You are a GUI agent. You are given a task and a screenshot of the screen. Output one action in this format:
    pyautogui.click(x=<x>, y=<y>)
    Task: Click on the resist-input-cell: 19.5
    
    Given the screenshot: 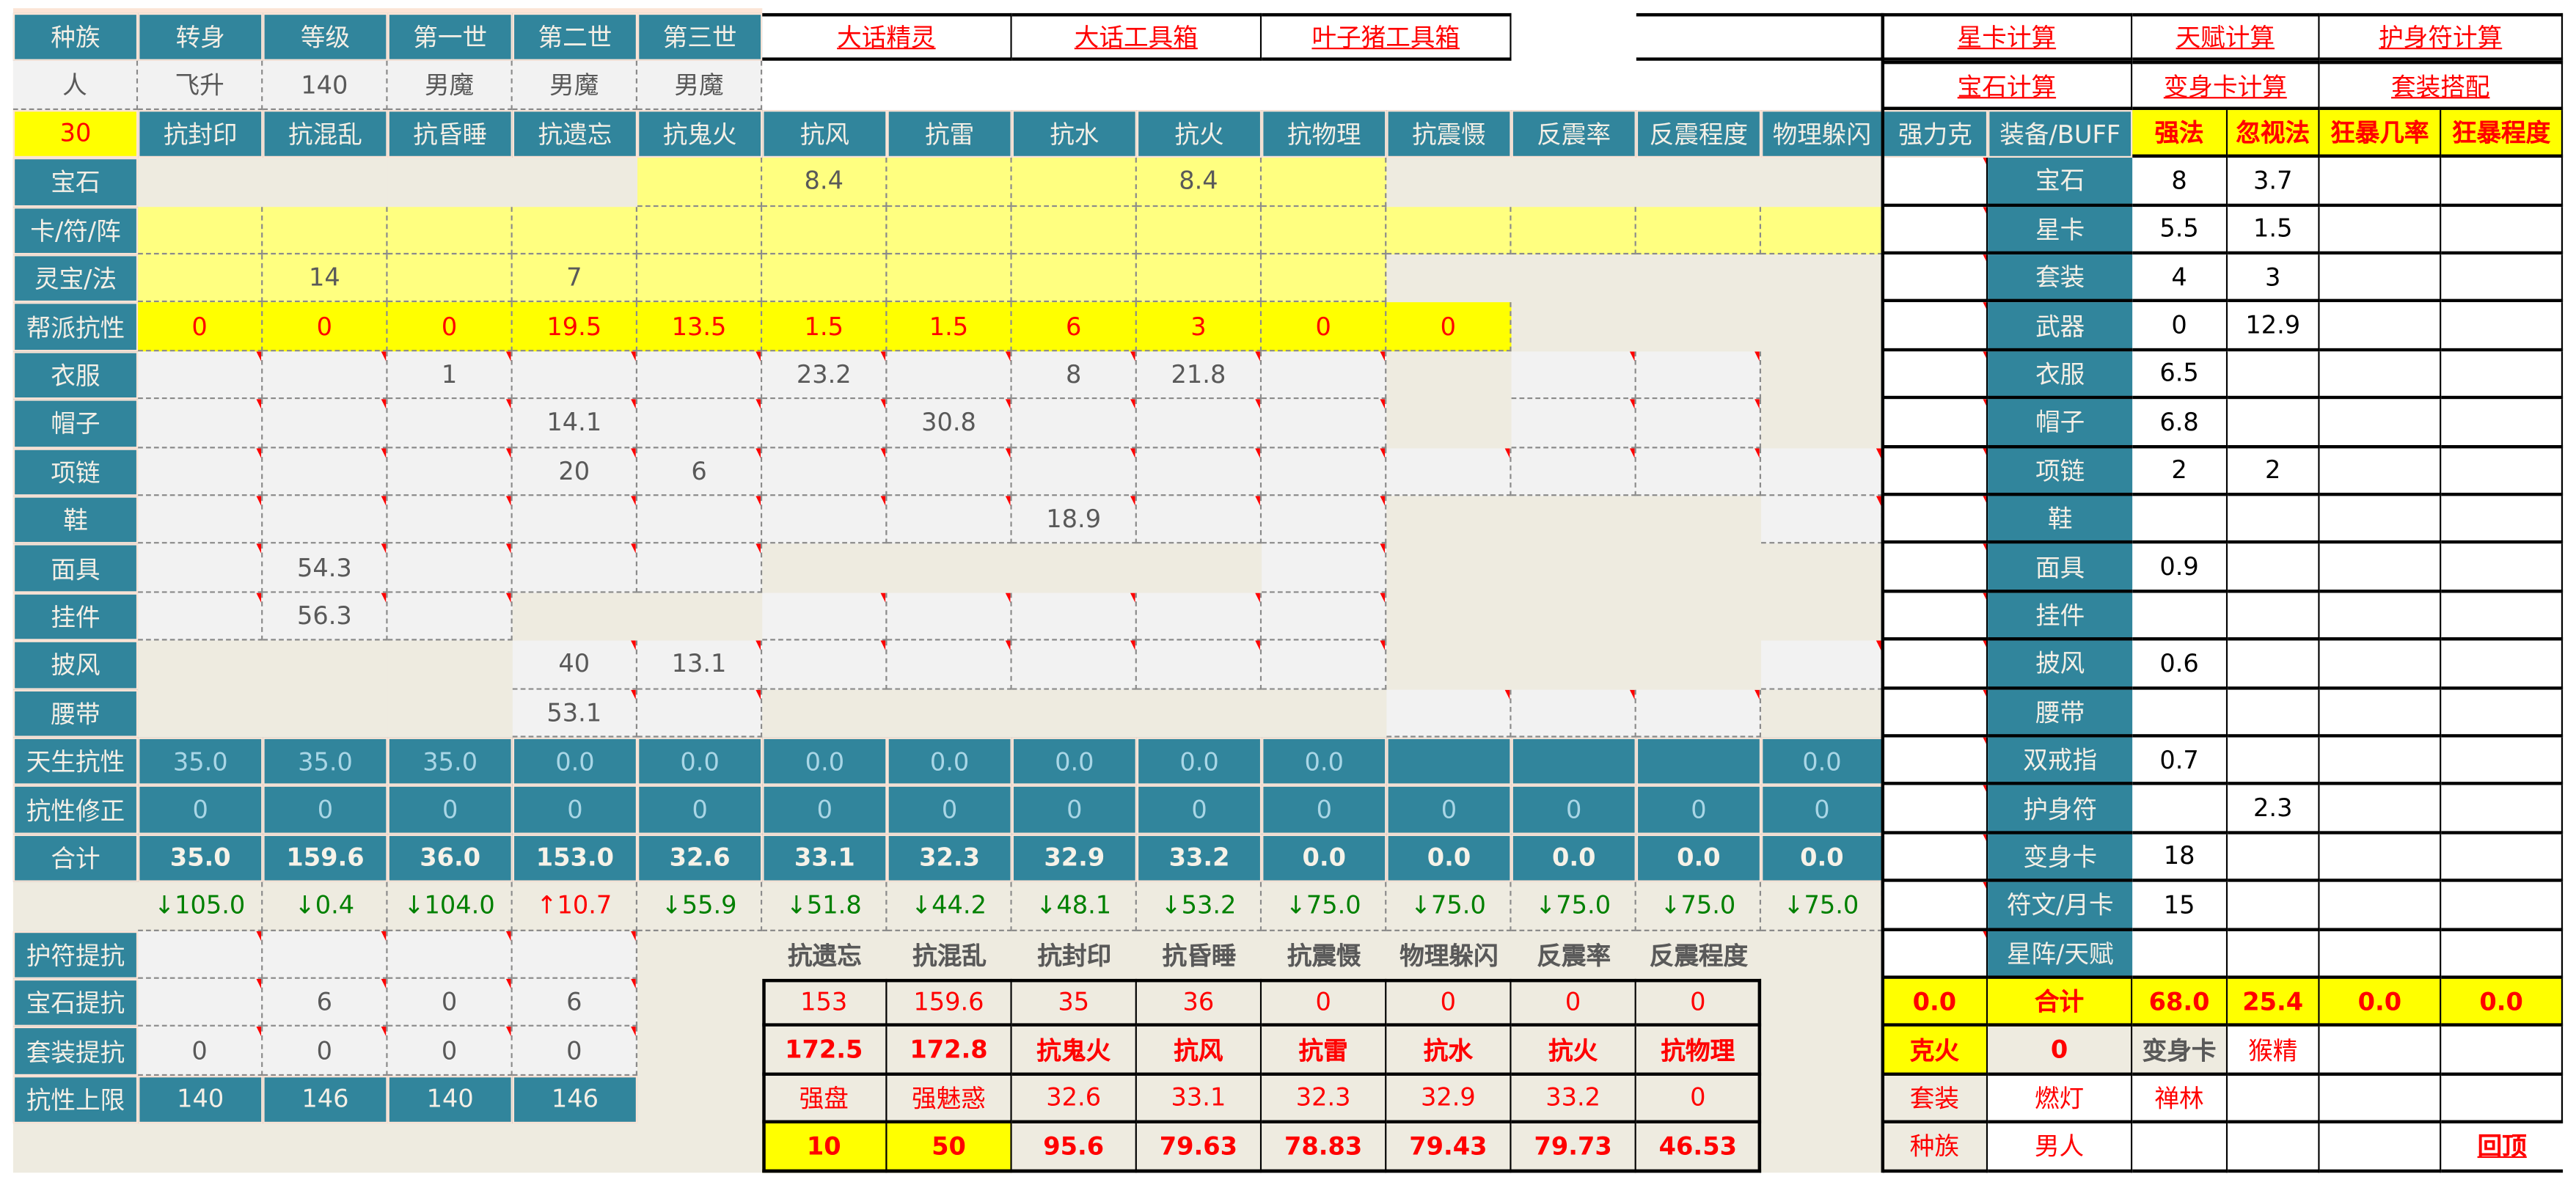 What is the action you would take?
    pyautogui.click(x=575, y=327)
    